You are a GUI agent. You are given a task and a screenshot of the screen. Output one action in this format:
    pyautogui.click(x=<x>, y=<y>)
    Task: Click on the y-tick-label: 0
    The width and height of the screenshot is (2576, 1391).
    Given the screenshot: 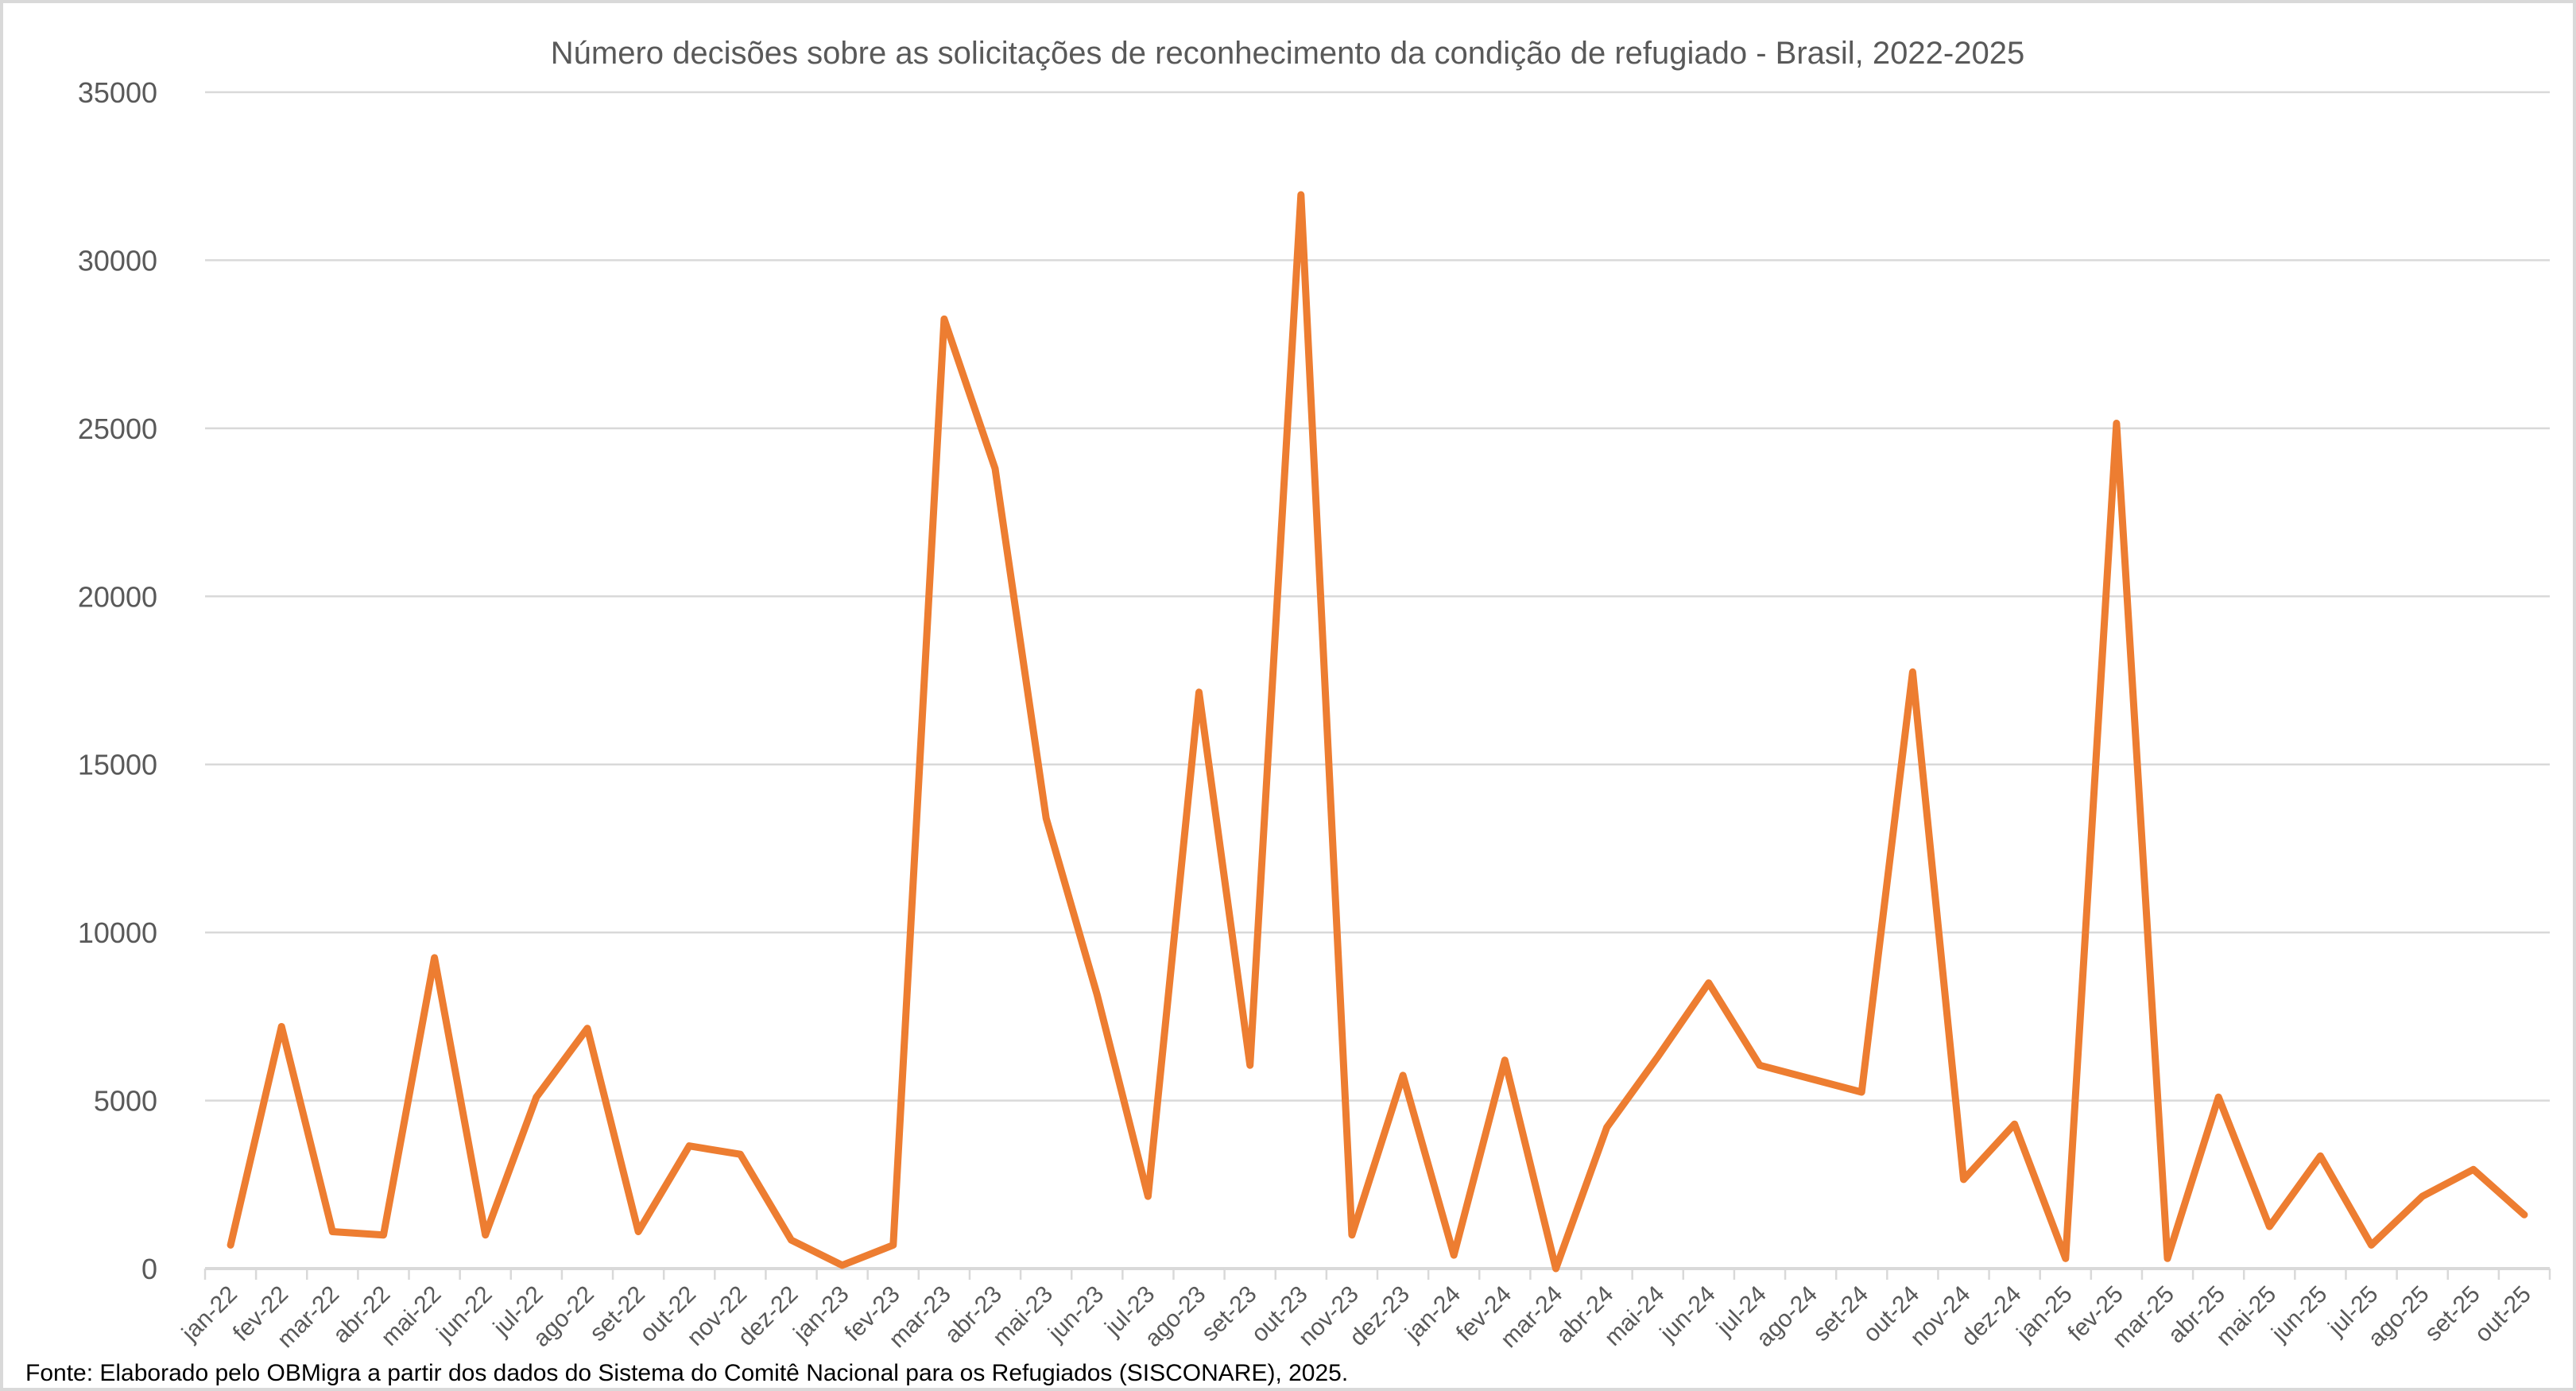 What is the action you would take?
    pyautogui.click(x=149, y=1269)
    